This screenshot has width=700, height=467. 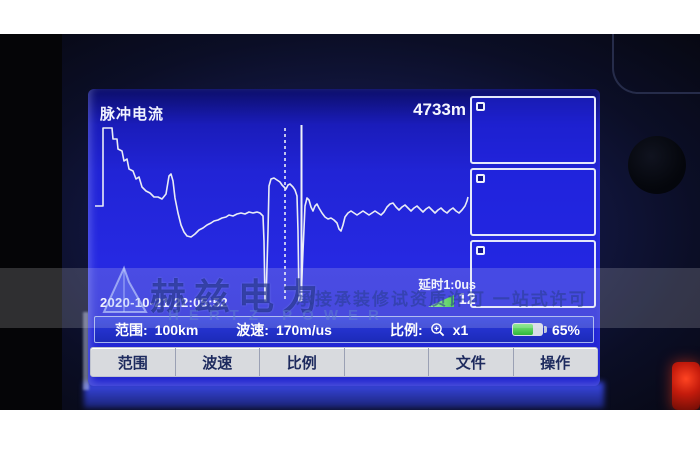 I want to click on signal-count-value: 12, so click(x=467, y=299).